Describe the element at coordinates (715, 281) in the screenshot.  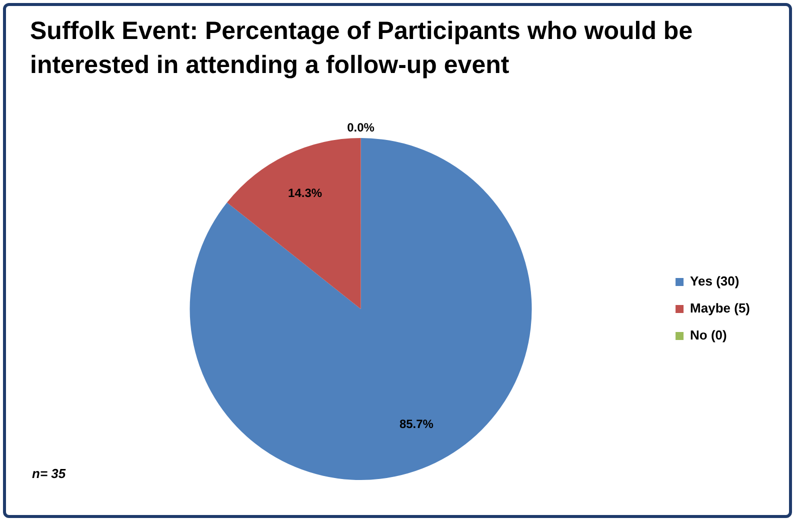
I see `legend-label: Yes (30)` at that location.